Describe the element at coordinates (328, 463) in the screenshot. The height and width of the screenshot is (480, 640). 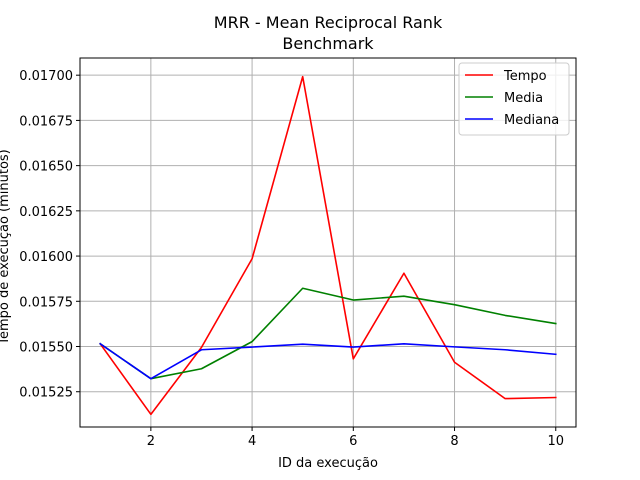
I see `x-axis-label: ID da execução` at that location.